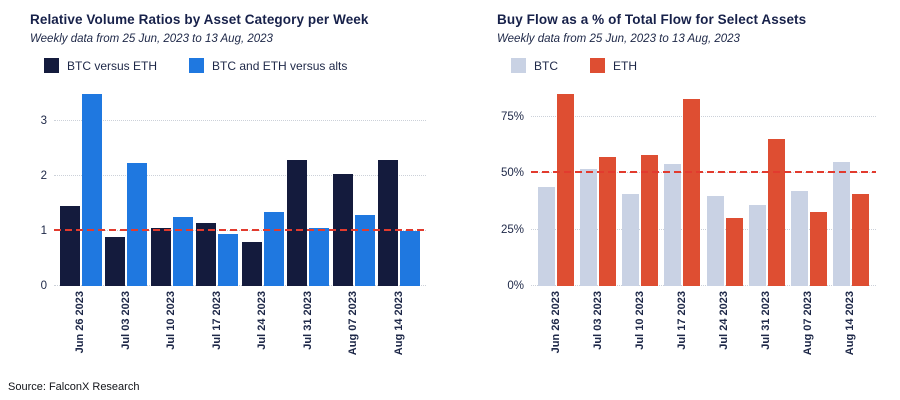 This screenshot has height=400, width=900. Describe the element at coordinates (700, 65) in the screenshot. I see `legend: BTC ETH` at that location.